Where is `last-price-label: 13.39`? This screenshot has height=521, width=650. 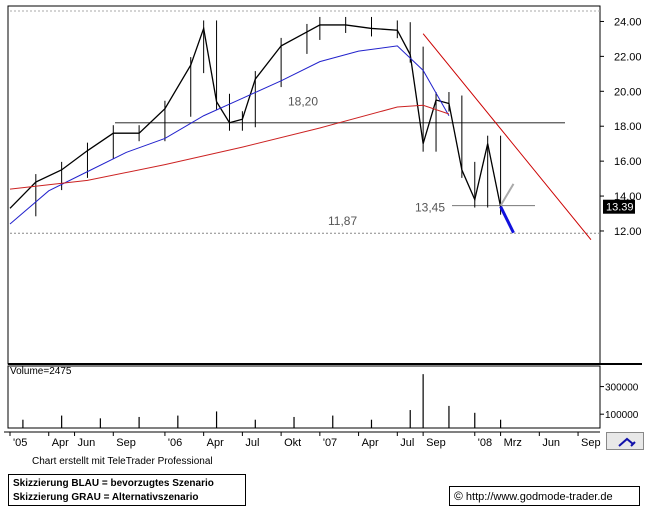
last-price-label: 13.39 is located at coordinates (620, 208).